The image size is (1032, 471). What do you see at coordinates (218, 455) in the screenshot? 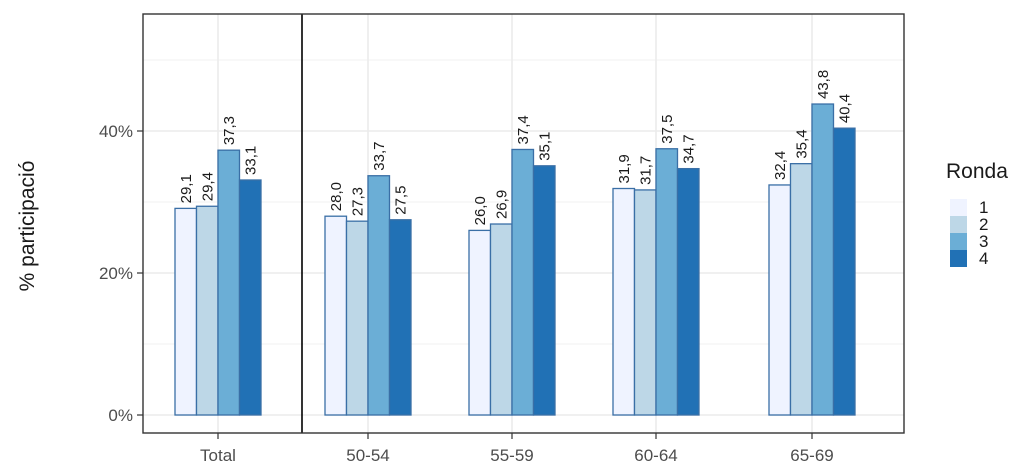
I see `x-tick-label: Total` at bounding box center [218, 455].